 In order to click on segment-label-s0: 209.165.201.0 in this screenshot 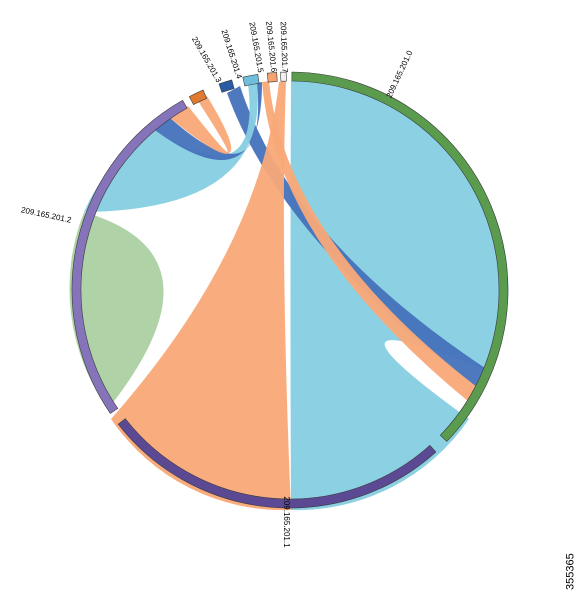, I will do `click(400, 74)`.